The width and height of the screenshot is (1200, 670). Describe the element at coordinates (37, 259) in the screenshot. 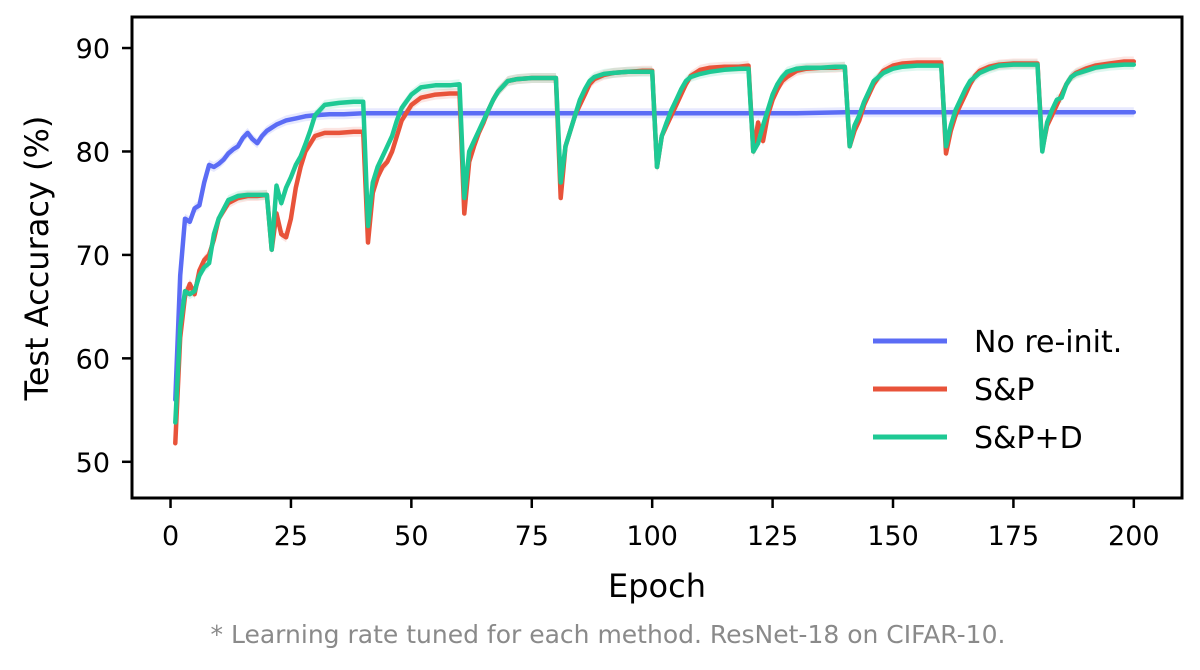

I see `y-axis-label: Test Accuracy (%)` at that location.